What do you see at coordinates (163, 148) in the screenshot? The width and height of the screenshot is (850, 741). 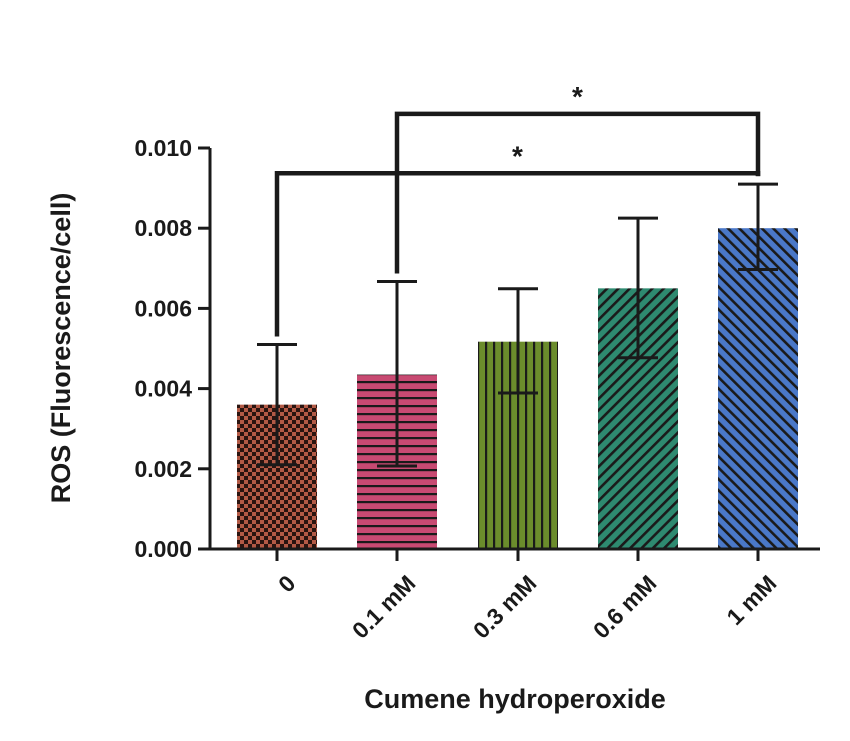 I see `y-tick-label-5: 0.010` at bounding box center [163, 148].